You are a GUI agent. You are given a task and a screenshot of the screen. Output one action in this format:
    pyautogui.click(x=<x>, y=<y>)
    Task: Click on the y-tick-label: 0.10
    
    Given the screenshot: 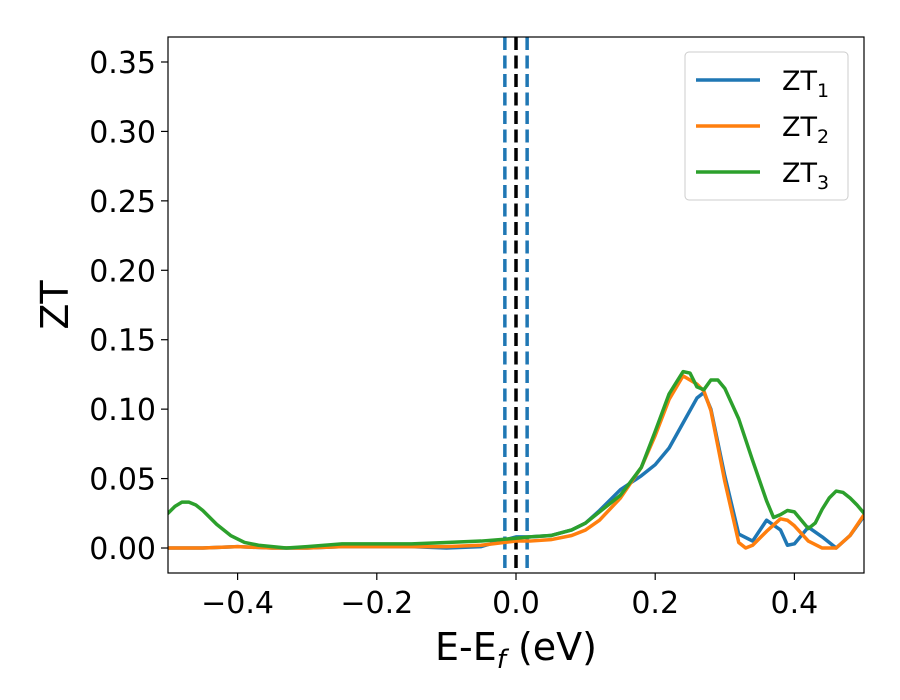 What is the action you would take?
    pyautogui.click(x=122, y=410)
    